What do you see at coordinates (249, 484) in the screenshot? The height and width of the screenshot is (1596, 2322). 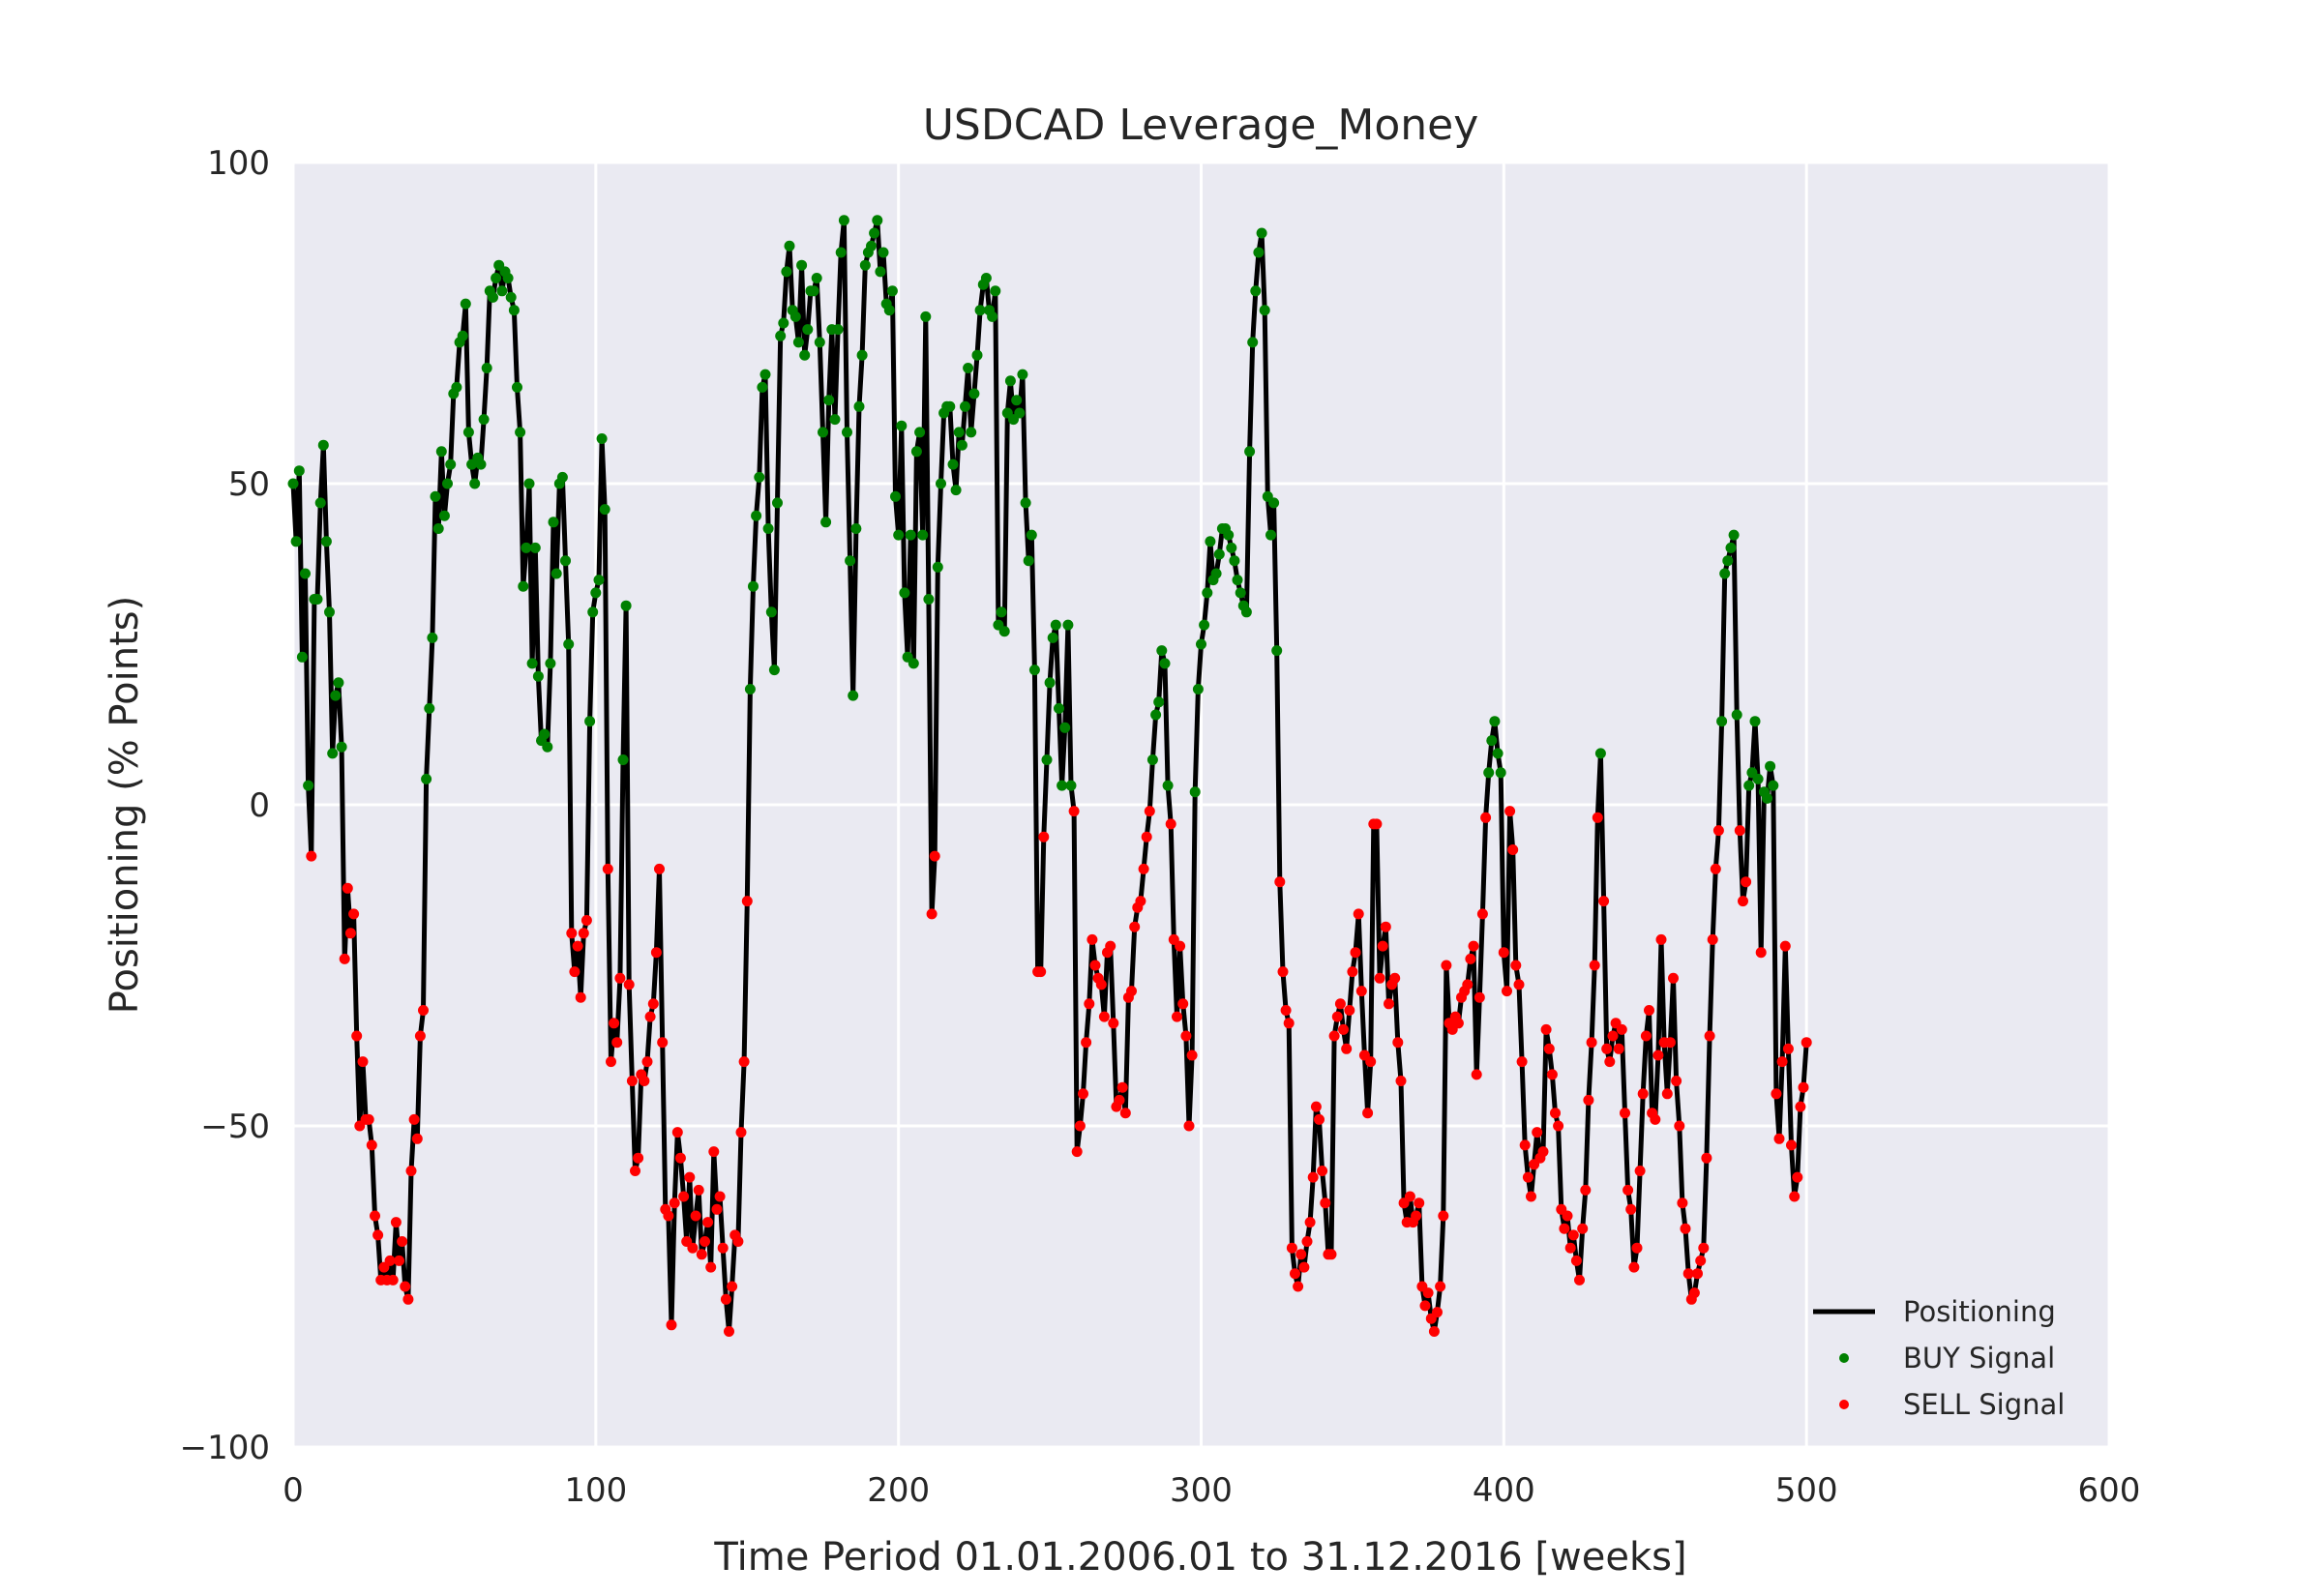 I see `y-tick-label: 50` at bounding box center [249, 484].